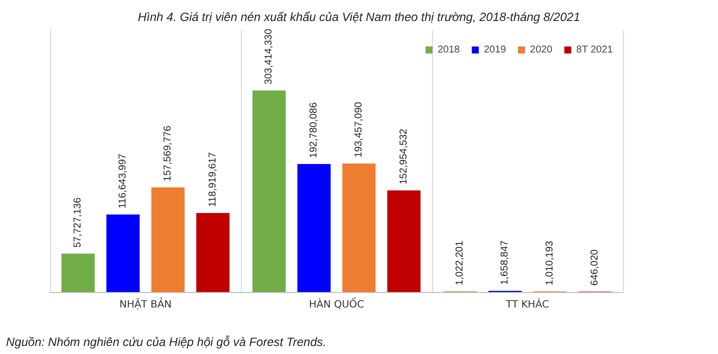 The height and width of the screenshot is (354, 718). Describe the element at coordinates (314, 130) in the screenshot. I see `data-label: 192,780,086` at that location.